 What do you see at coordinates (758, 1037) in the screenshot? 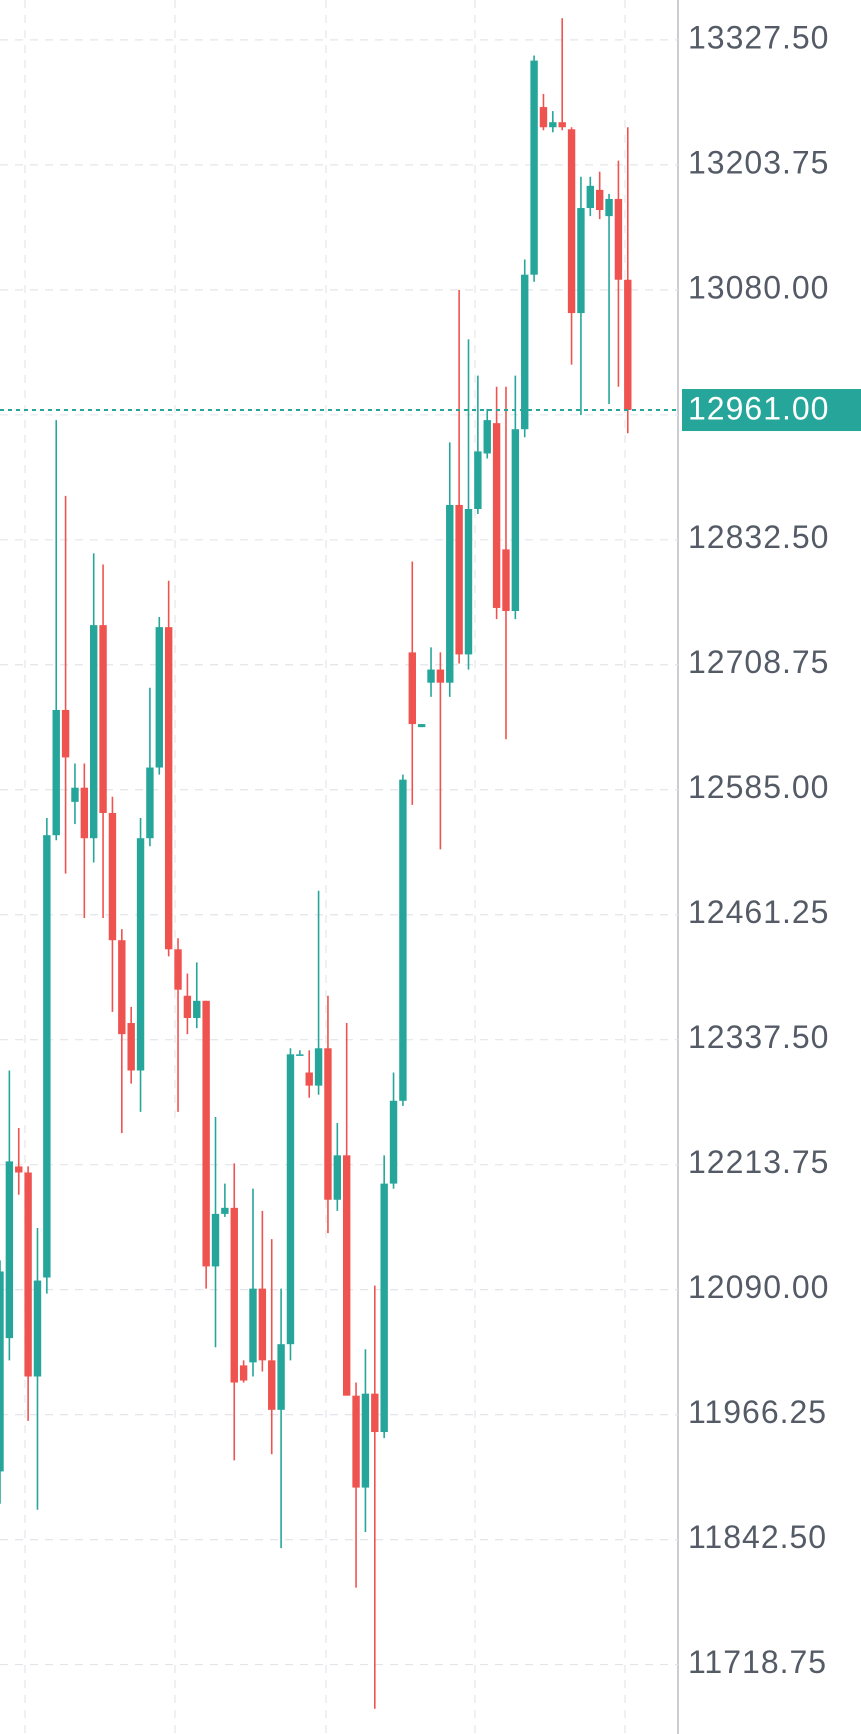
I see `y-tick-label: 12337.50` at bounding box center [758, 1037].